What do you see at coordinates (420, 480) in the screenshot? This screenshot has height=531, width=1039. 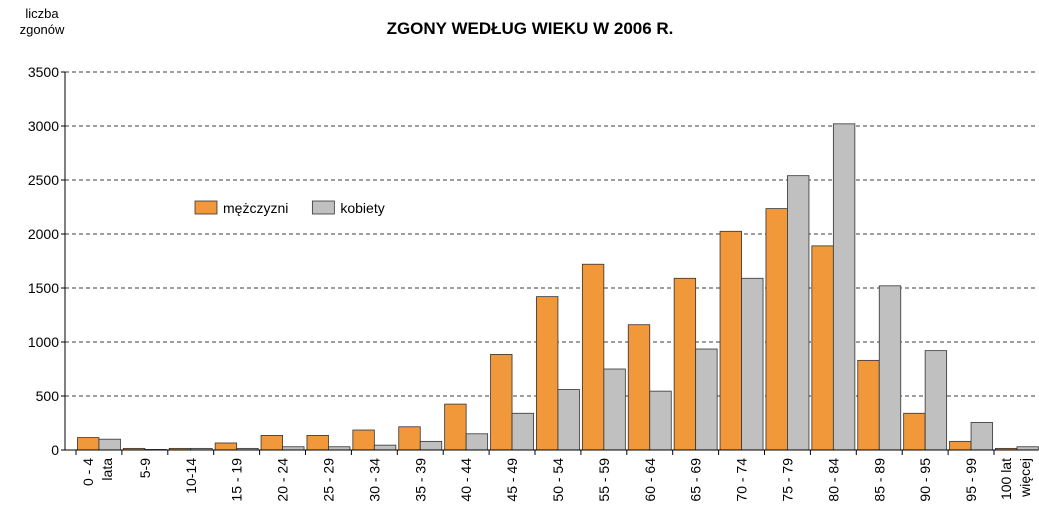 I see `x-tick-label: 35 - 39` at bounding box center [420, 480].